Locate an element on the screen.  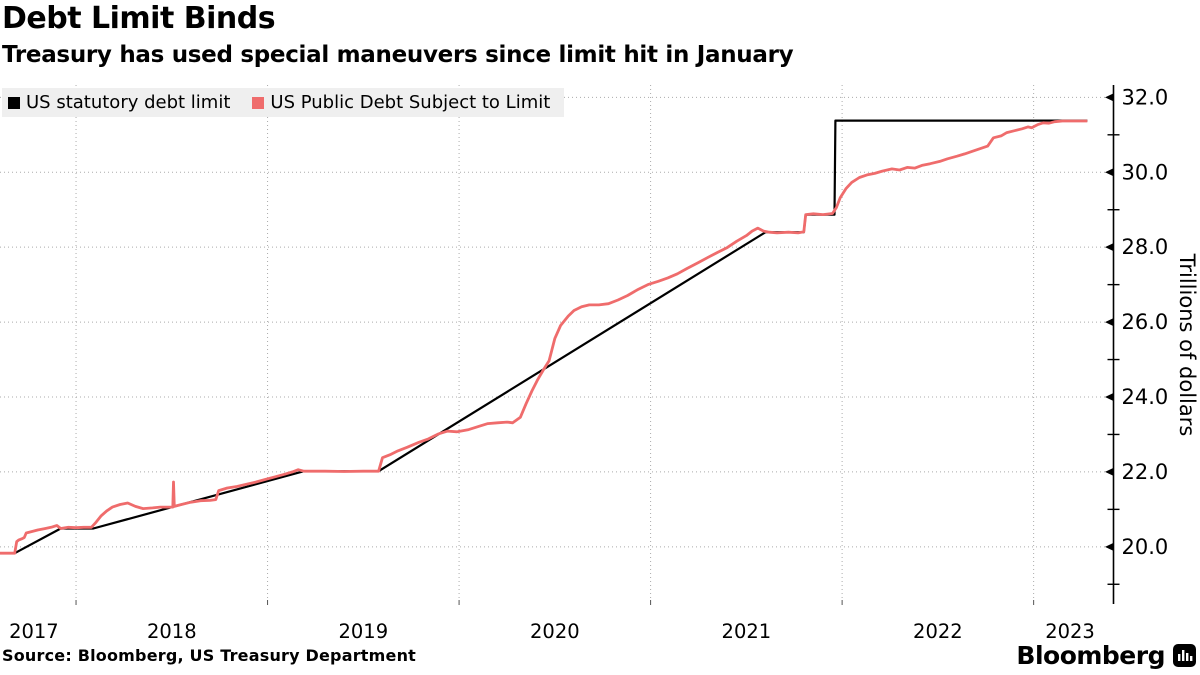
y-tick-label: 28.0 is located at coordinates (1145, 247).